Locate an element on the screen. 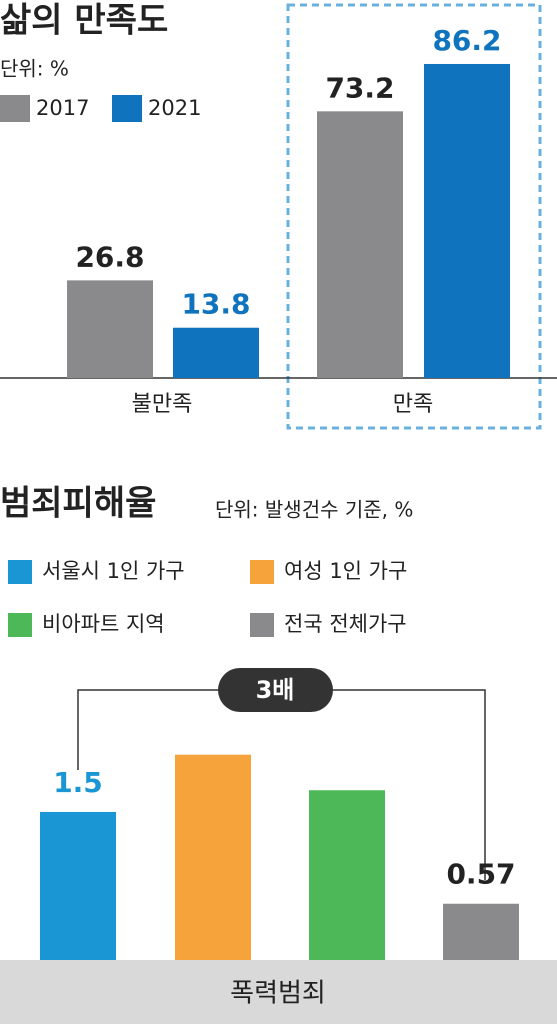  annotation-pill is located at coordinates (275, 690).